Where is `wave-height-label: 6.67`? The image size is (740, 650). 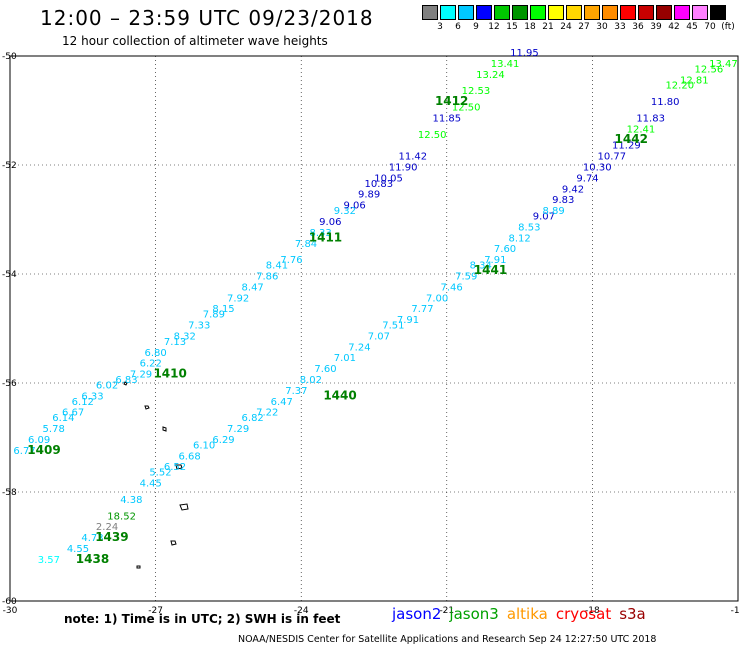 wave-height-label: 6.67 is located at coordinates (73, 413).